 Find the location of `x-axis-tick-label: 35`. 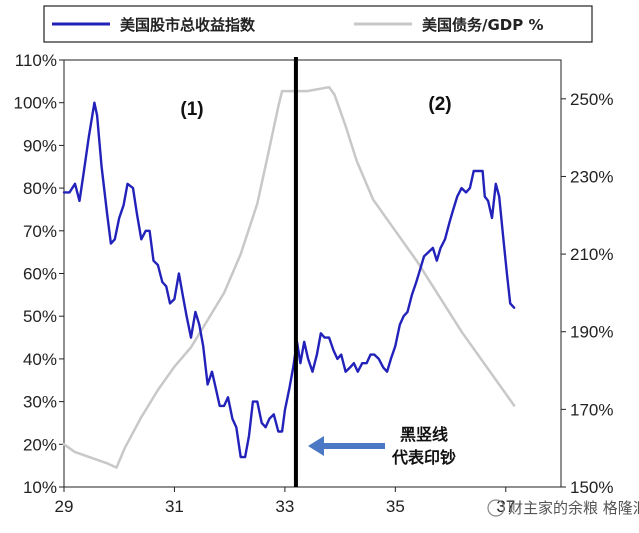

x-axis-tick-label: 35 is located at coordinates (395, 506).